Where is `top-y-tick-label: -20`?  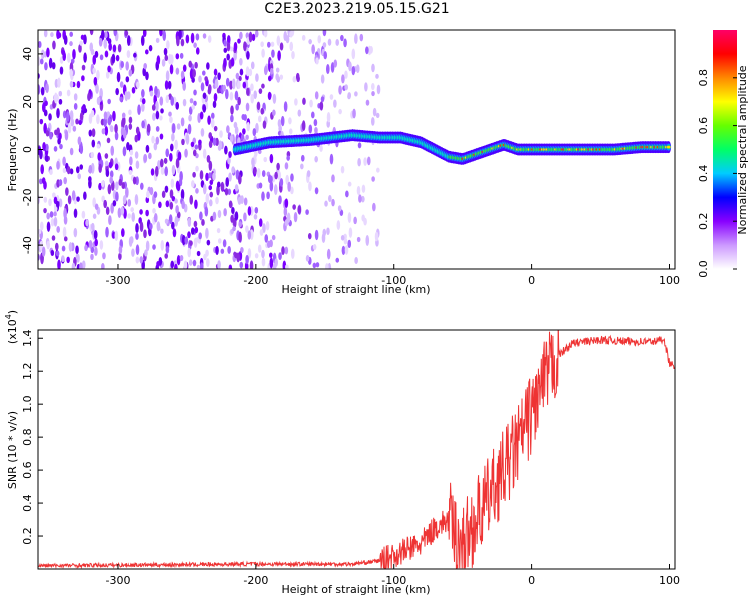
top-y-tick-label: -20 is located at coordinates (27, 197).